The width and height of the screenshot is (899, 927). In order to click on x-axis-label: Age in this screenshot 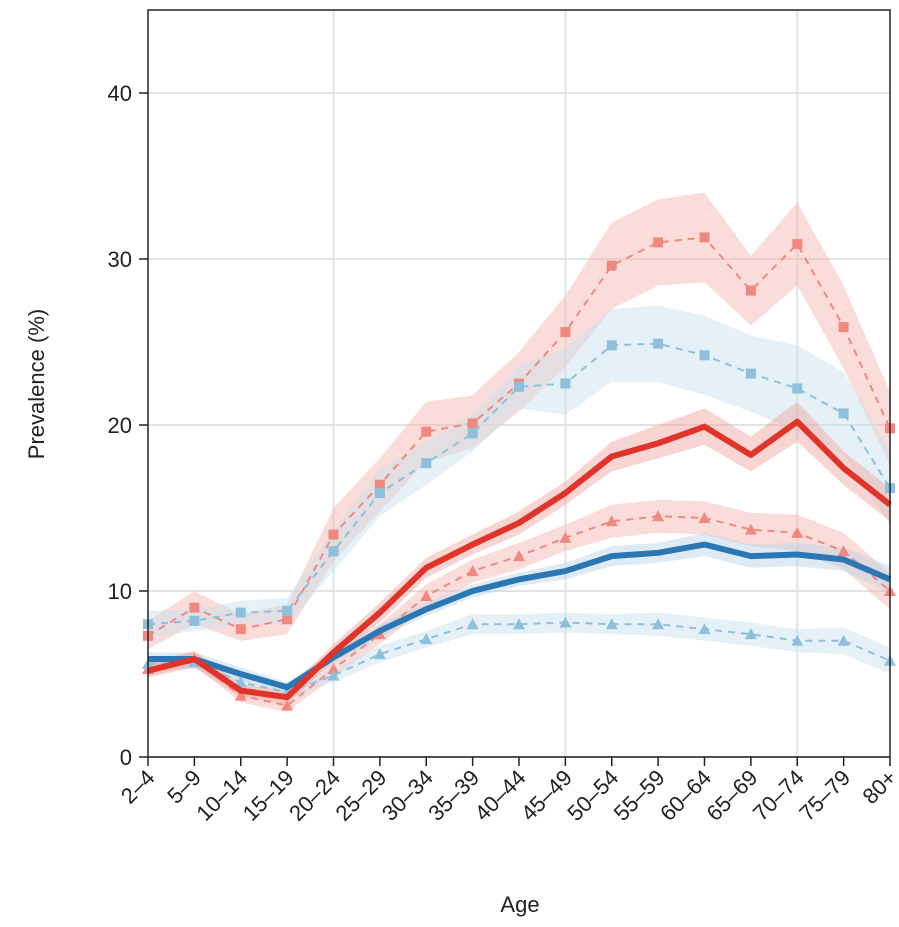, I will do `click(519, 904)`.